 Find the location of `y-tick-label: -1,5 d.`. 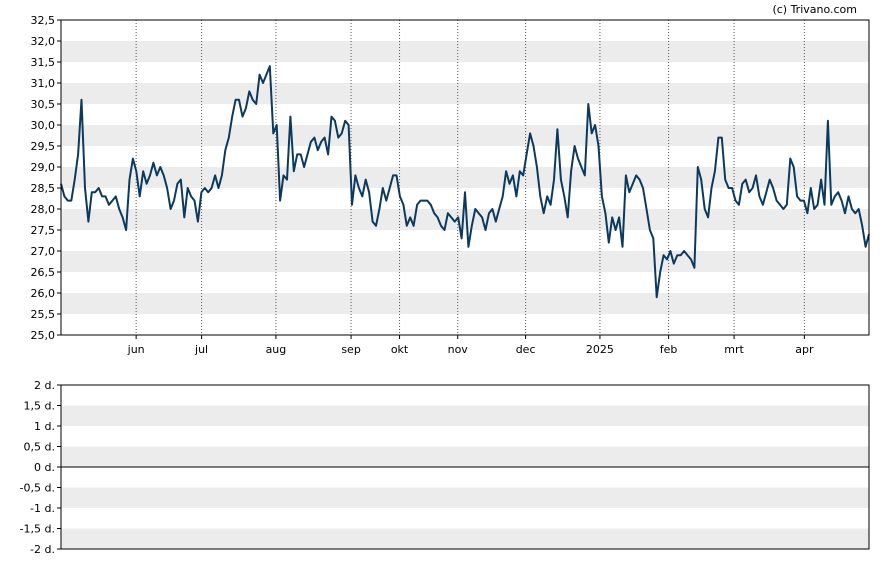

y-tick-label: -1,5 d. is located at coordinates (37, 529).